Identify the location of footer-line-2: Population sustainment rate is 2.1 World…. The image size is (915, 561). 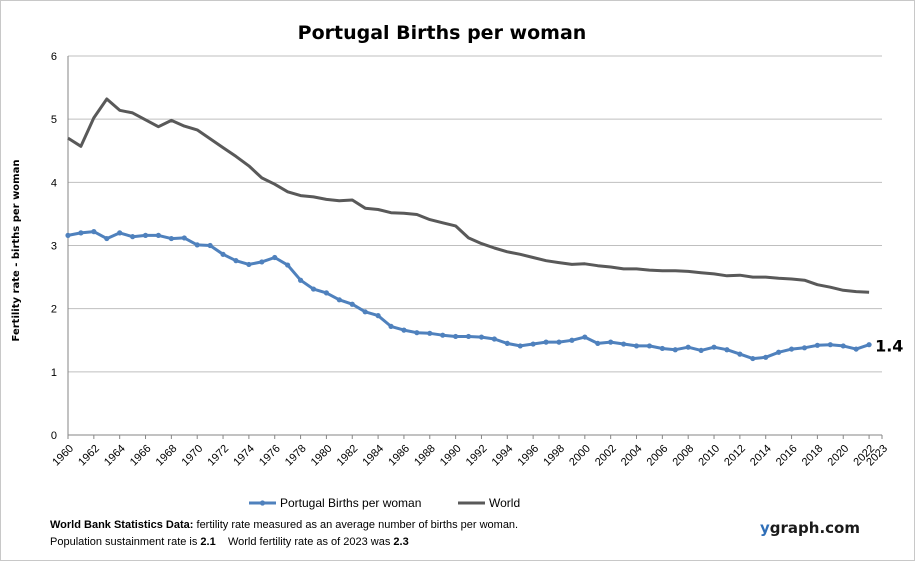
(284, 542).